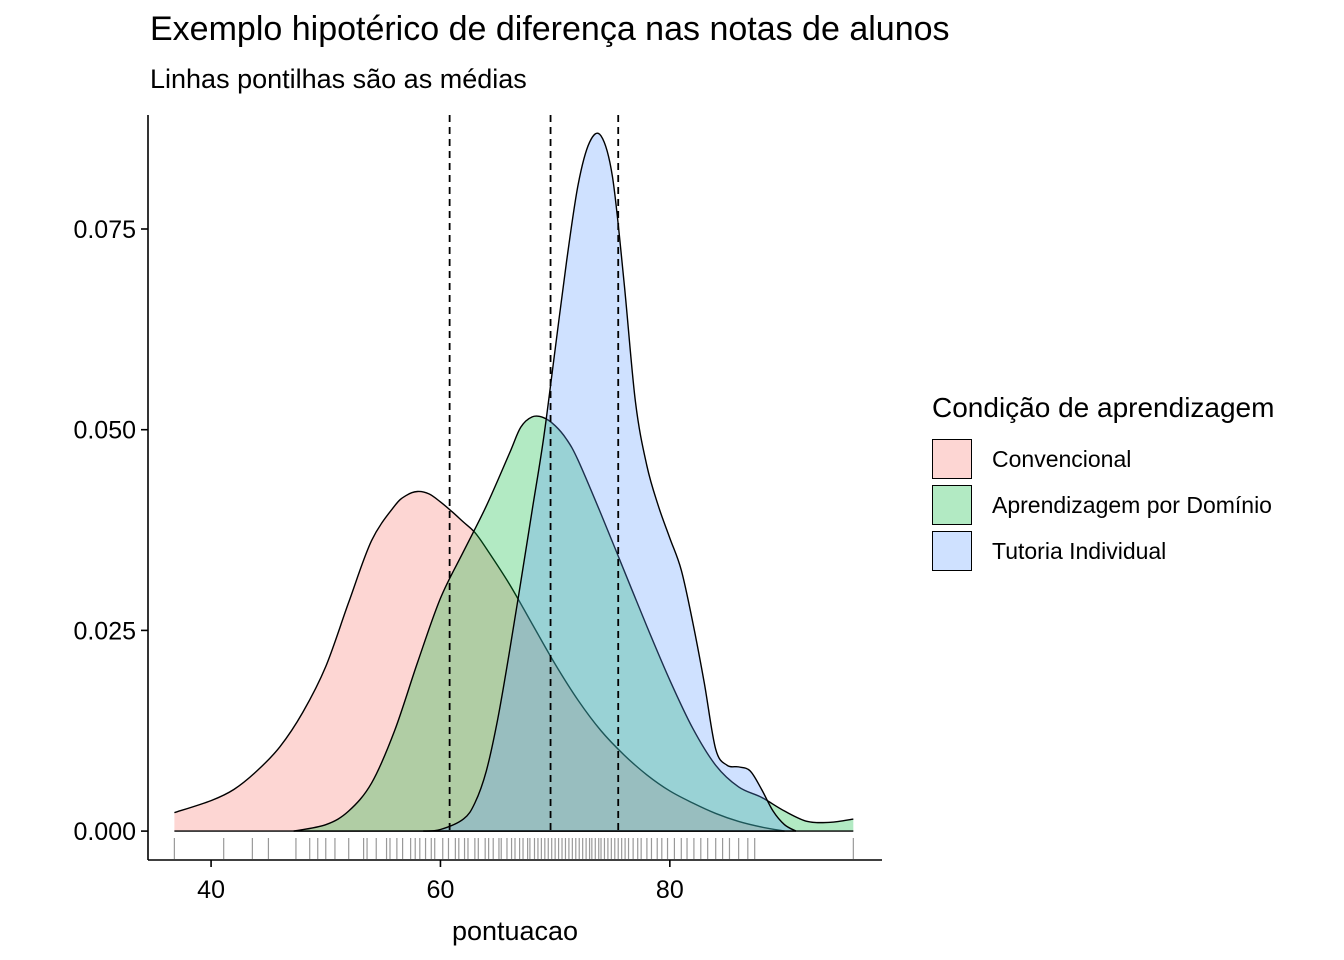 Image resolution: width=1344 pixels, height=960 pixels. I want to click on x-tick-label: 40, so click(211, 890).